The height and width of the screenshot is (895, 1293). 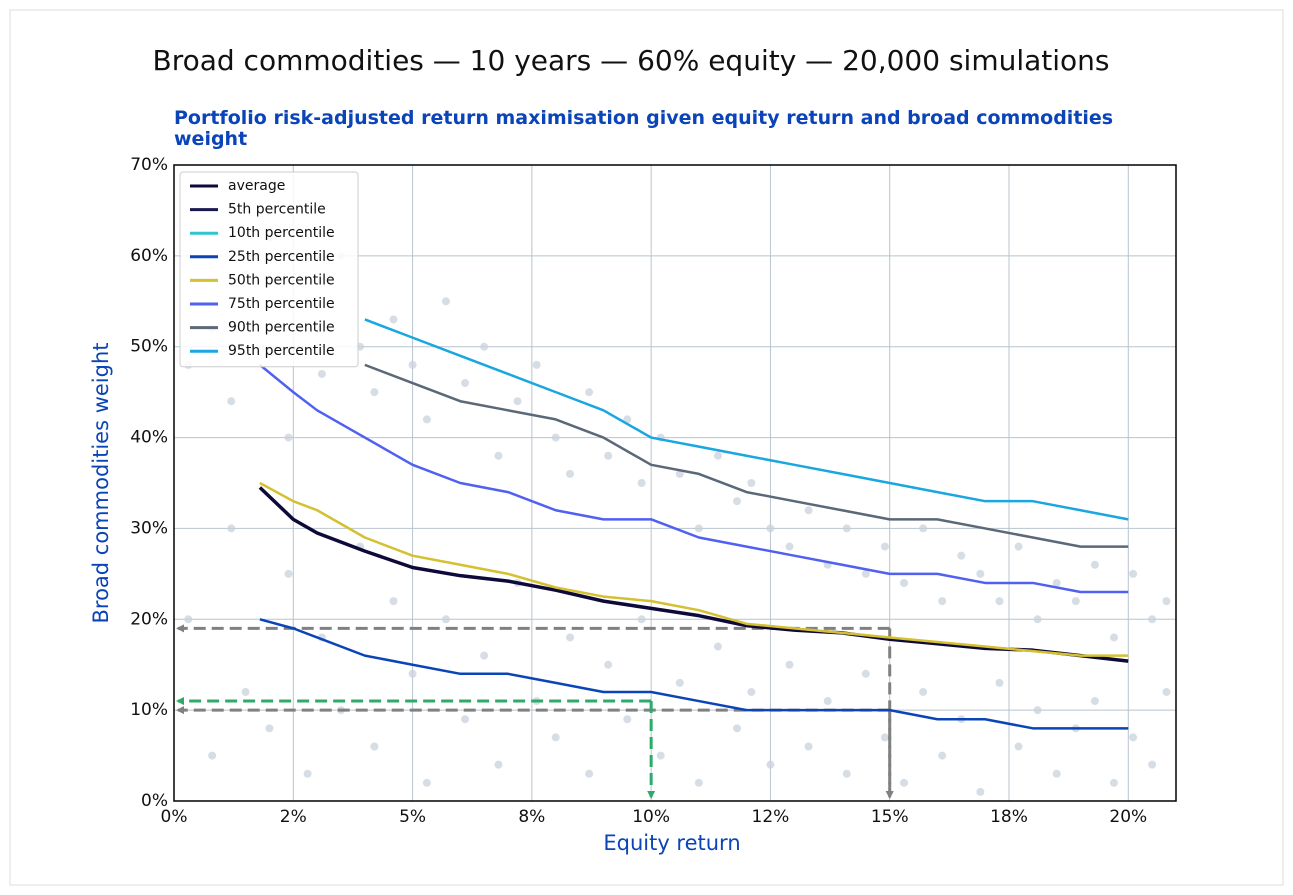 I want to click on x-tick-label: 12%, so click(x=771, y=817).